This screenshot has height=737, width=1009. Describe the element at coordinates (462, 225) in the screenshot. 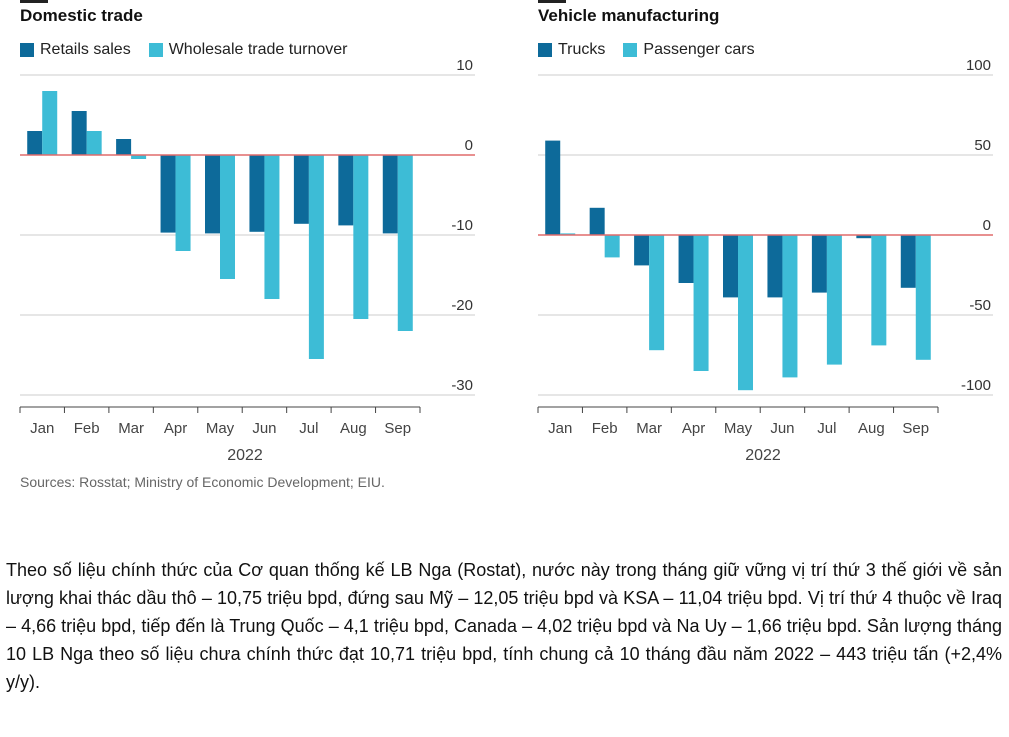

I see `y-tick-label: -10` at that location.